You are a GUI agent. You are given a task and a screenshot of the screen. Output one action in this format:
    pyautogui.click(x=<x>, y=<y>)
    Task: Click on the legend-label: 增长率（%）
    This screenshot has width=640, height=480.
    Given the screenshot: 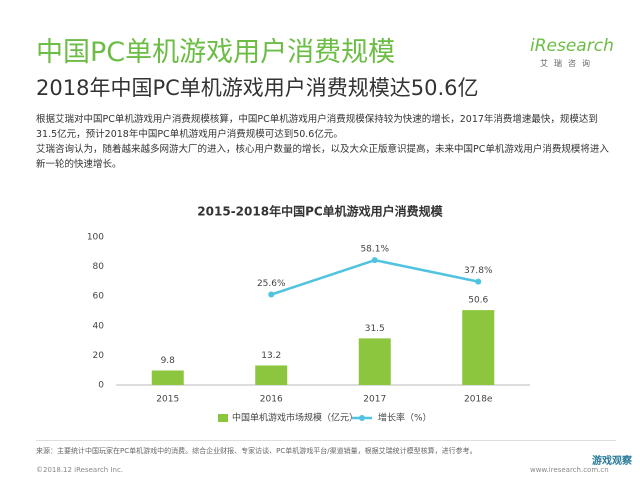 What is the action you would take?
    pyautogui.click(x=405, y=418)
    